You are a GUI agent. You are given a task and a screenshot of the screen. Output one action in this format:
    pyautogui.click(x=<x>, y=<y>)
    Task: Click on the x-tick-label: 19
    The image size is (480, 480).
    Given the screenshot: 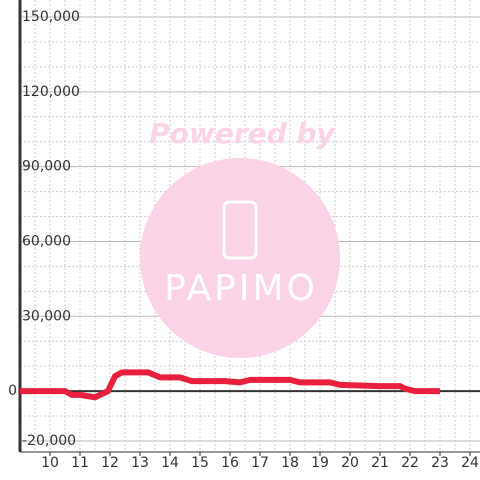 What is the action you would take?
    pyautogui.click(x=320, y=463)
    